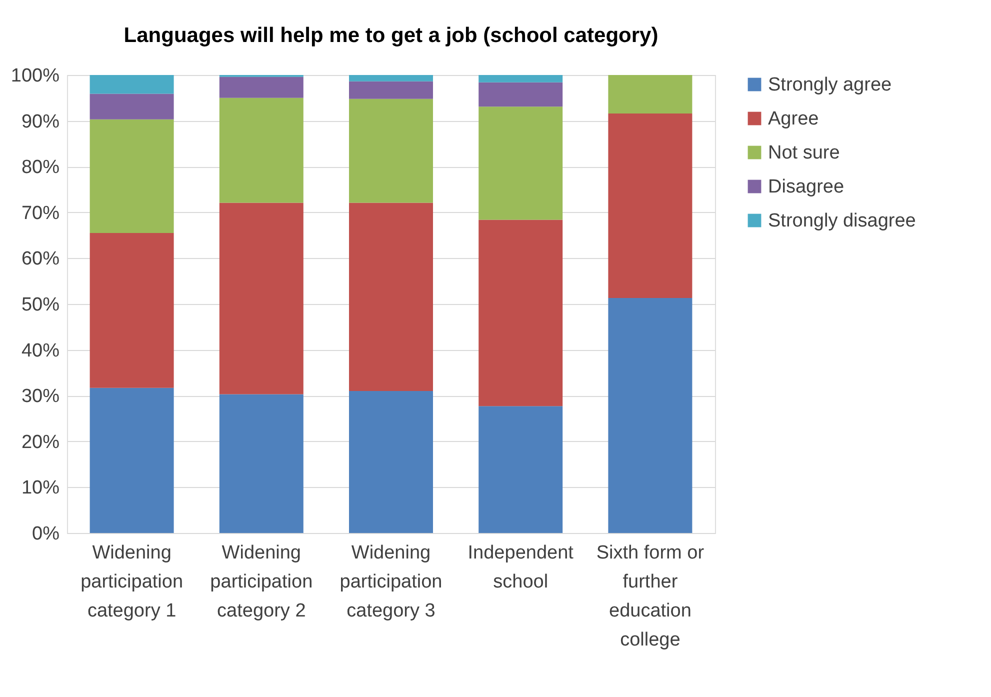  What do you see at coordinates (261, 582) in the screenshot?
I see `x-tick-label: Widening participation category 2` at bounding box center [261, 582].